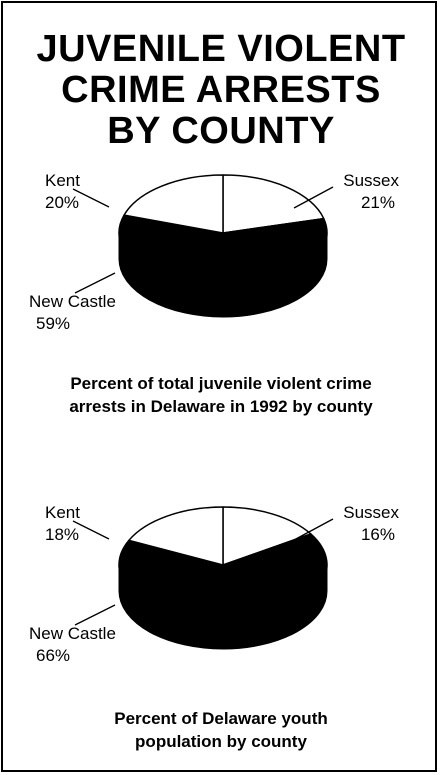  What do you see at coordinates (221, 406) in the screenshot?
I see `caption-line: arrests in Delaware in 1992 by county` at bounding box center [221, 406].